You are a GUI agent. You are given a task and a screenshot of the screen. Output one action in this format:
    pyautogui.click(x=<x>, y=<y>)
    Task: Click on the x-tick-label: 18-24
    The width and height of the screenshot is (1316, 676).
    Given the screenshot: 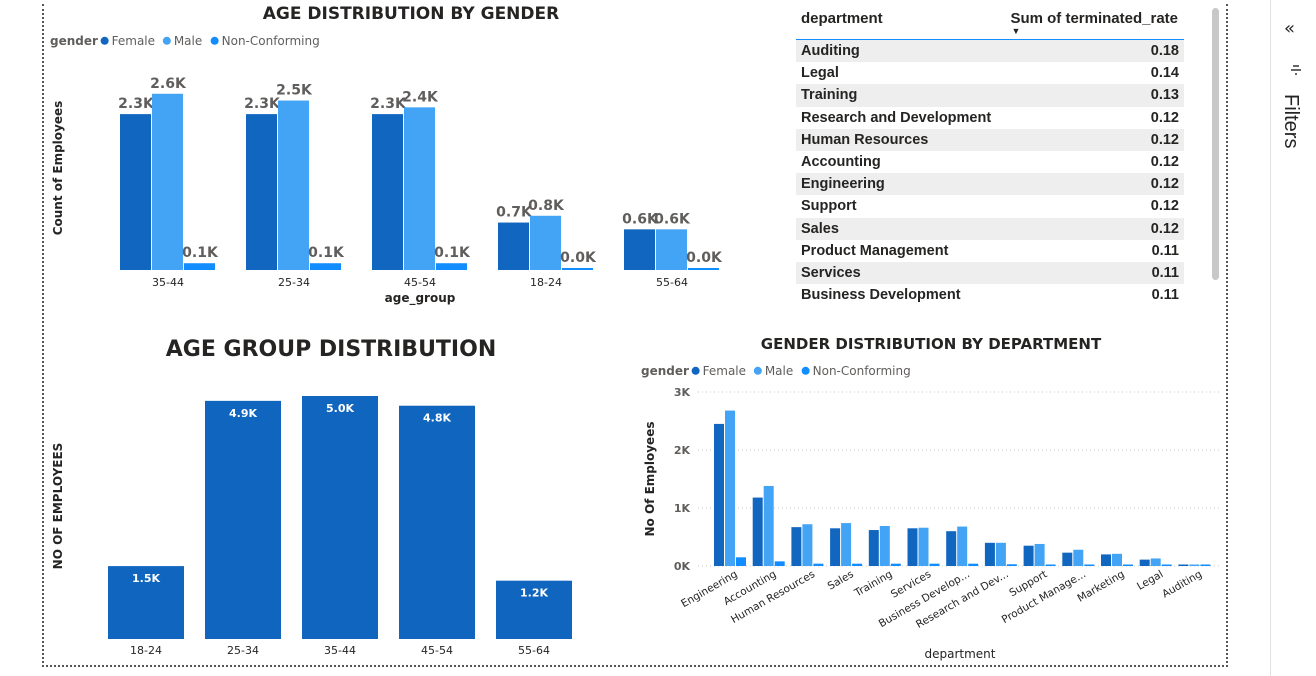 What is the action you would take?
    pyautogui.click(x=546, y=282)
    